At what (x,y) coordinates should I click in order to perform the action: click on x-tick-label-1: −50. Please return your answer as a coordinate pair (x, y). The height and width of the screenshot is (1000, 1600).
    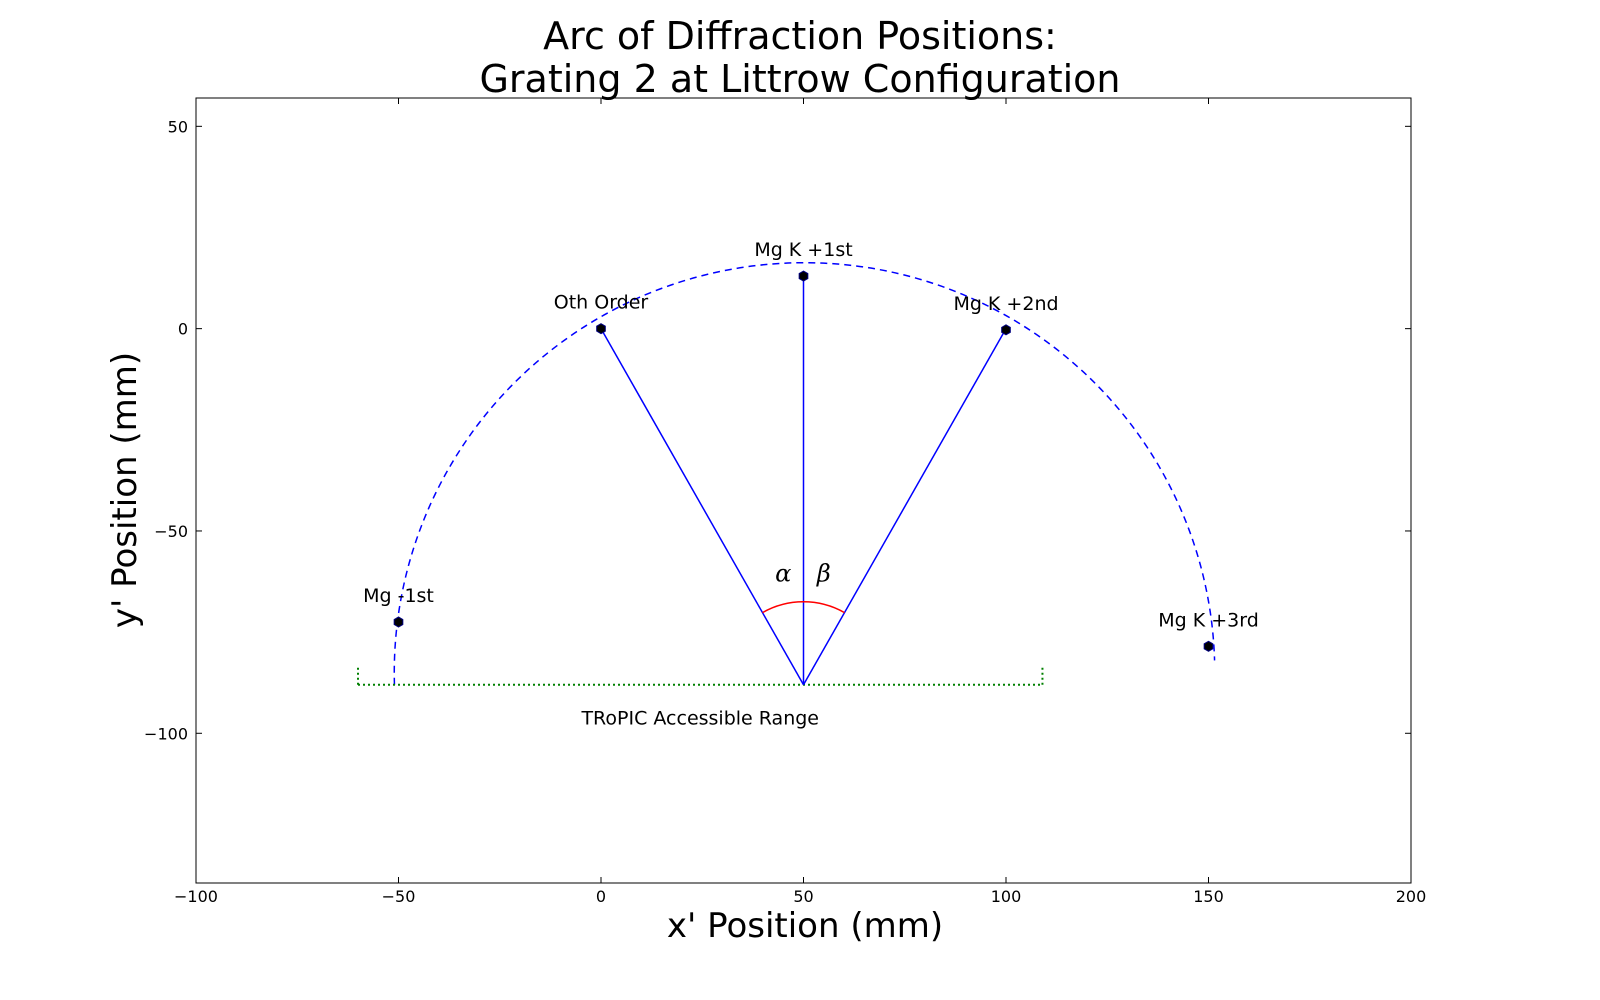
    Looking at the image, I should click on (399, 896).